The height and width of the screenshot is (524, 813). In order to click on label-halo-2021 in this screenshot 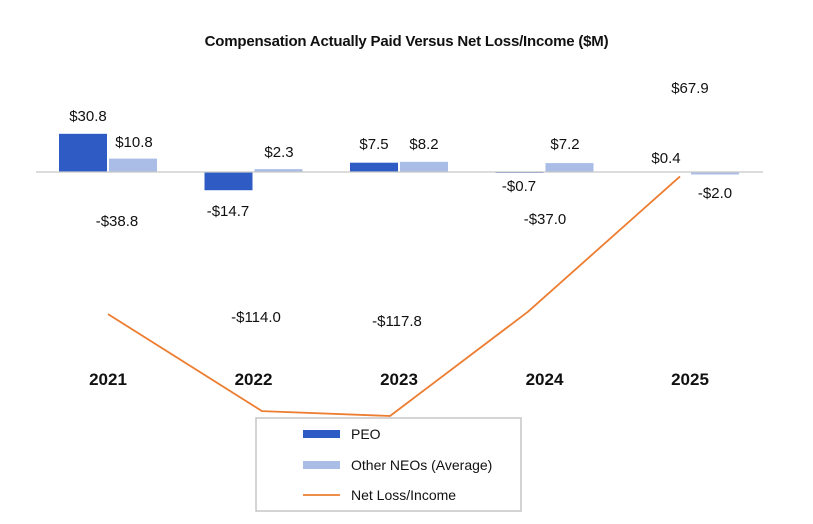, I will do `click(117, 221)`.